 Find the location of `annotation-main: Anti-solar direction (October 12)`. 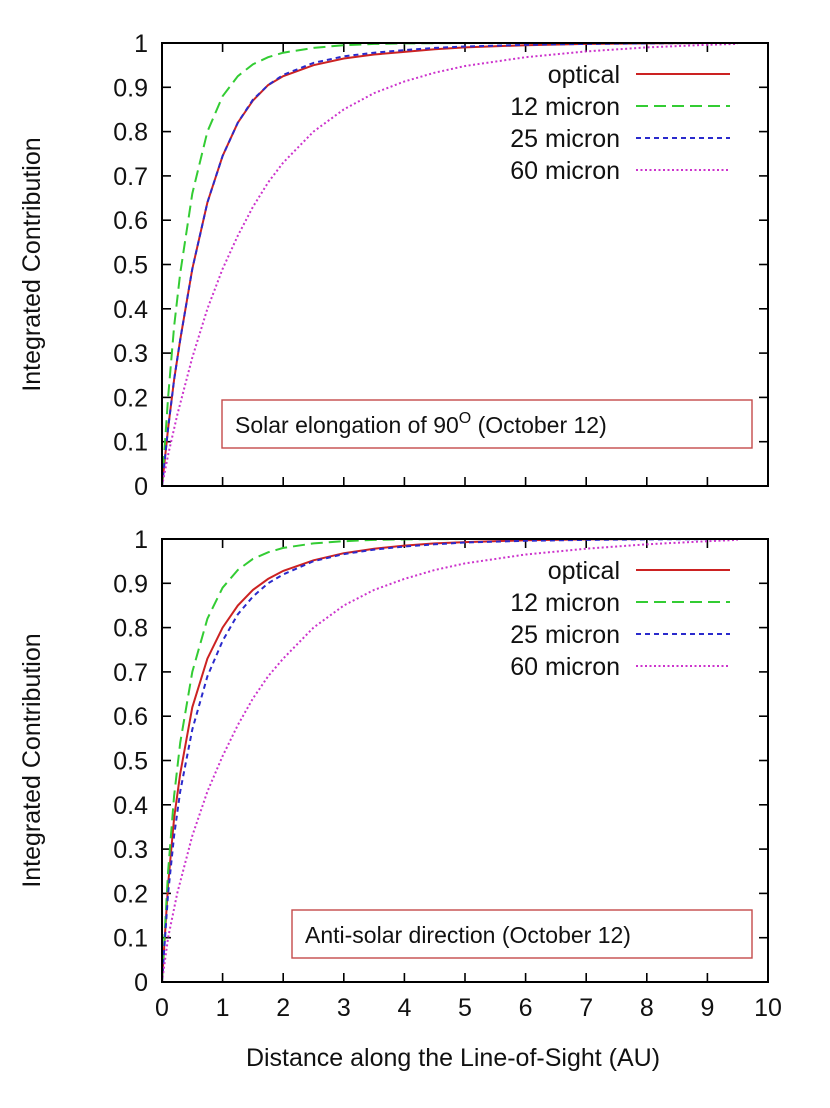

annotation-main: Anti-solar direction (October 12) is located at coordinates (468, 935).